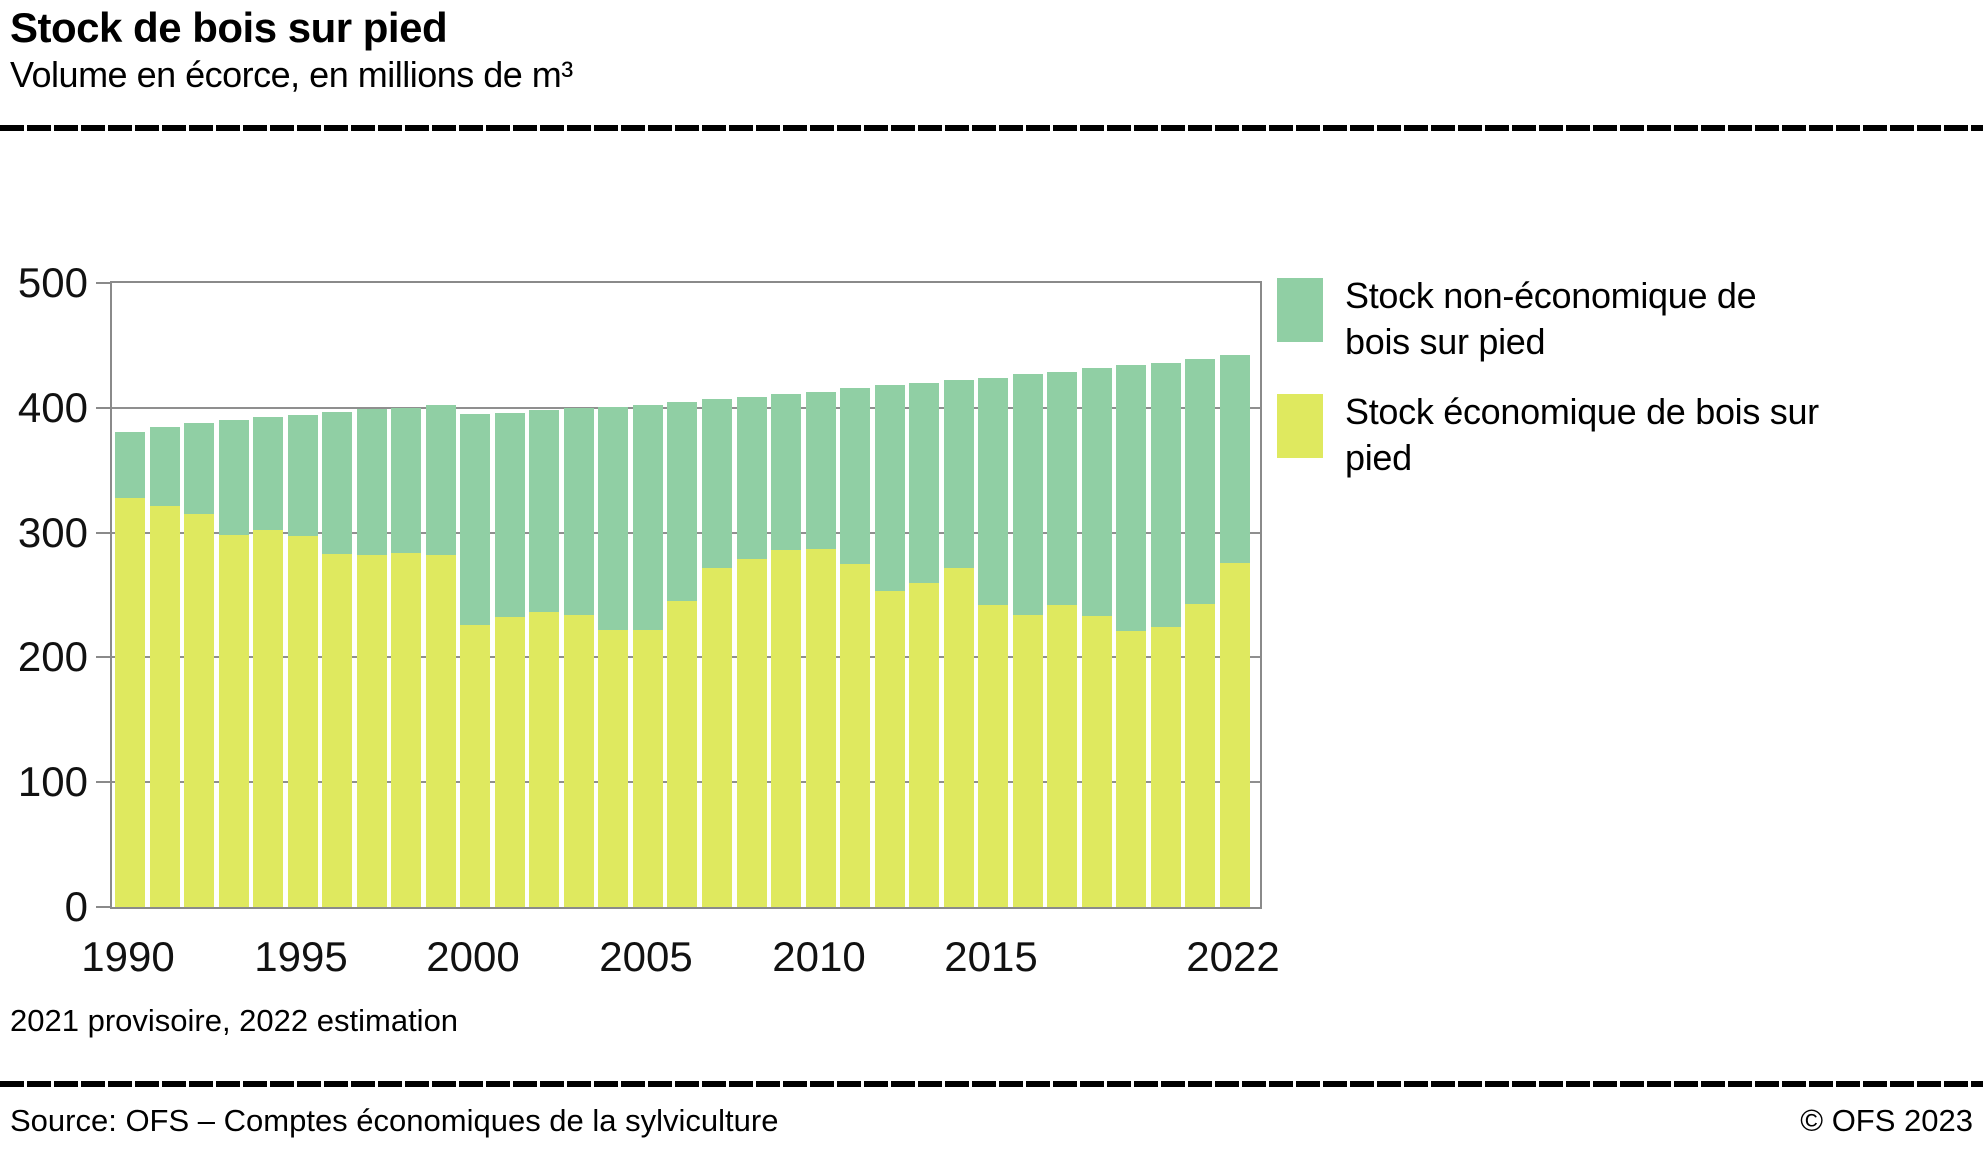 The image size is (1983, 1161). Describe the element at coordinates (52, 532) in the screenshot. I see `y-axis-tick-label: 300` at that location.